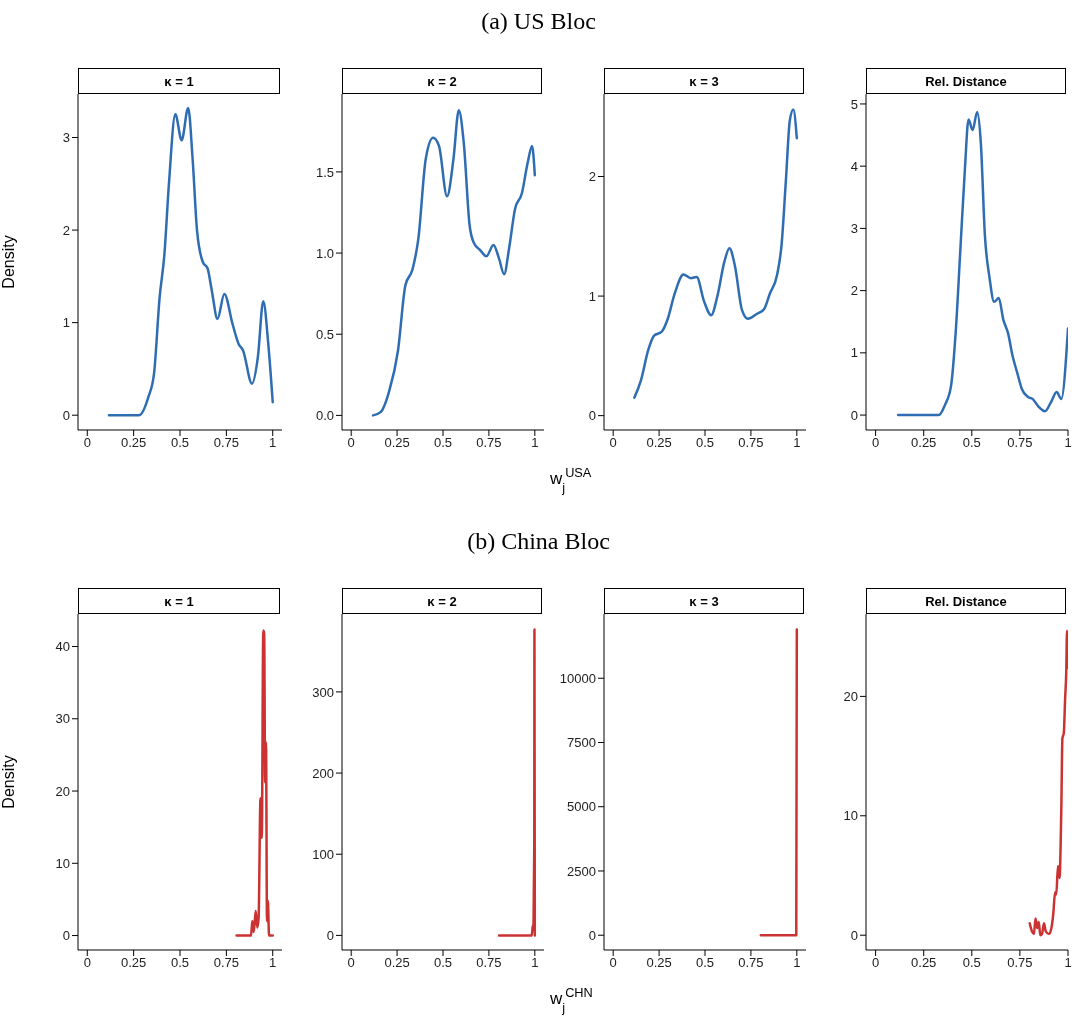 Image resolution: width=1077 pixels, height=1019 pixels. What do you see at coordinates (62, 647) in the screenshot?
I see `y-tick-label: 40` at bounding box center [62, 647].